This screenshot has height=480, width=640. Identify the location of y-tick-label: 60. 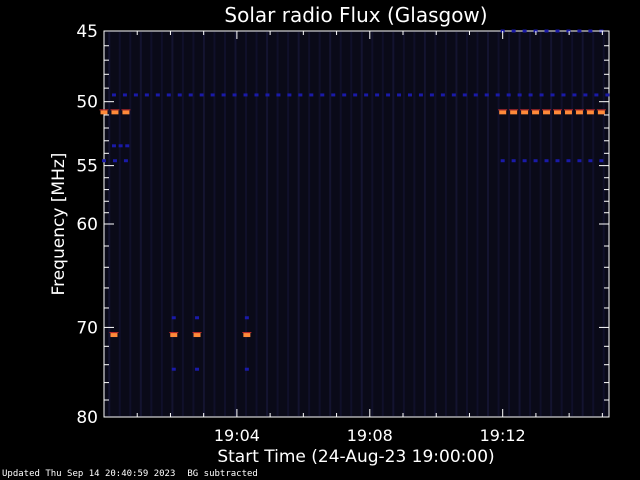
(87, 225).